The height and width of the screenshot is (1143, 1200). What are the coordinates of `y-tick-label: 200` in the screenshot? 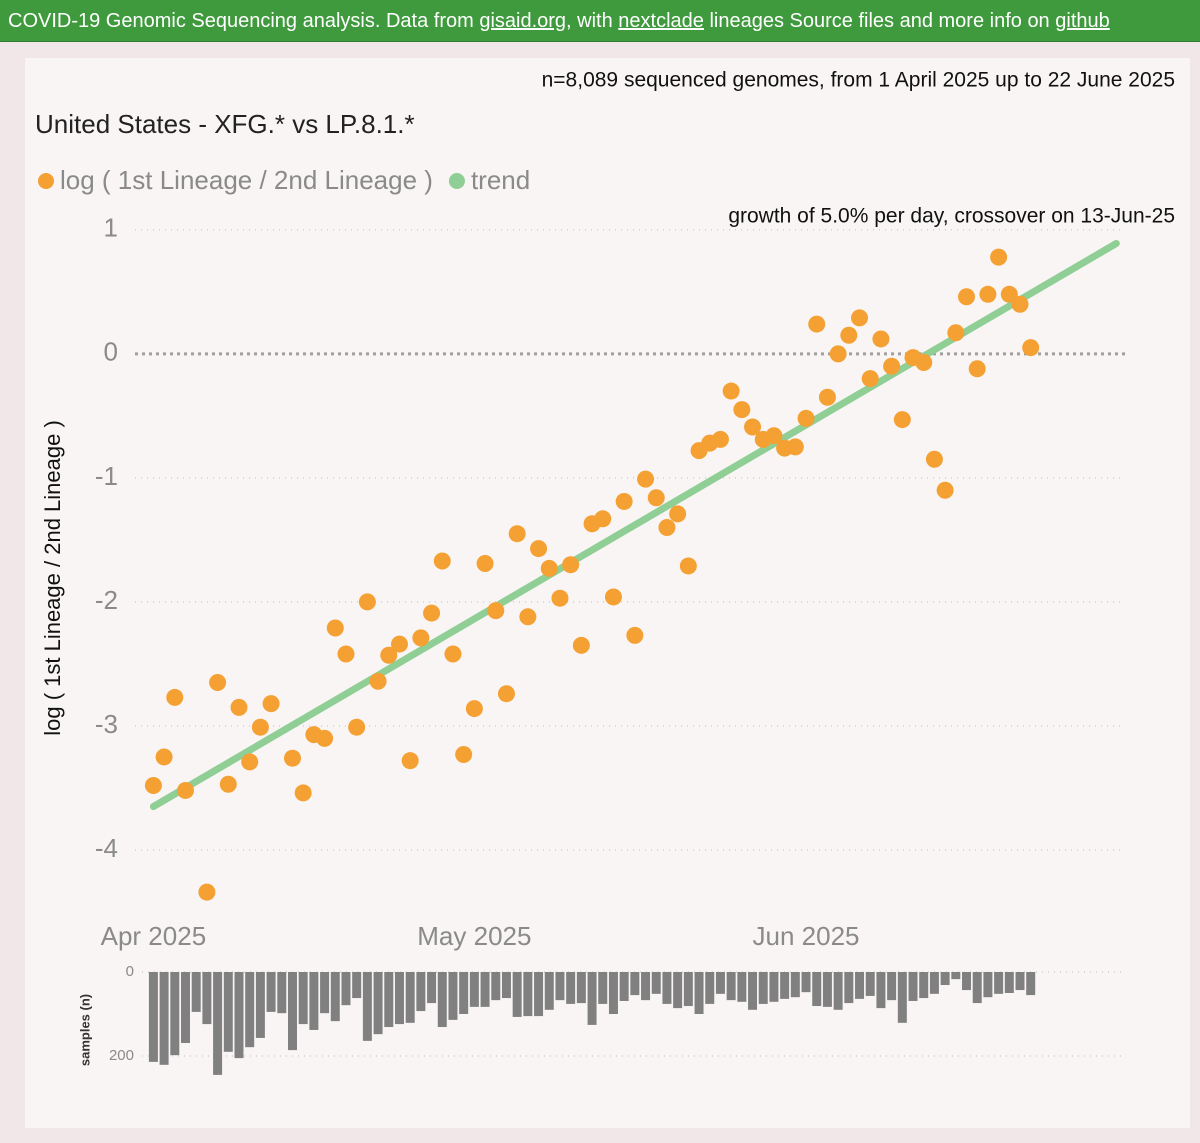 It's located at (121, 1055).